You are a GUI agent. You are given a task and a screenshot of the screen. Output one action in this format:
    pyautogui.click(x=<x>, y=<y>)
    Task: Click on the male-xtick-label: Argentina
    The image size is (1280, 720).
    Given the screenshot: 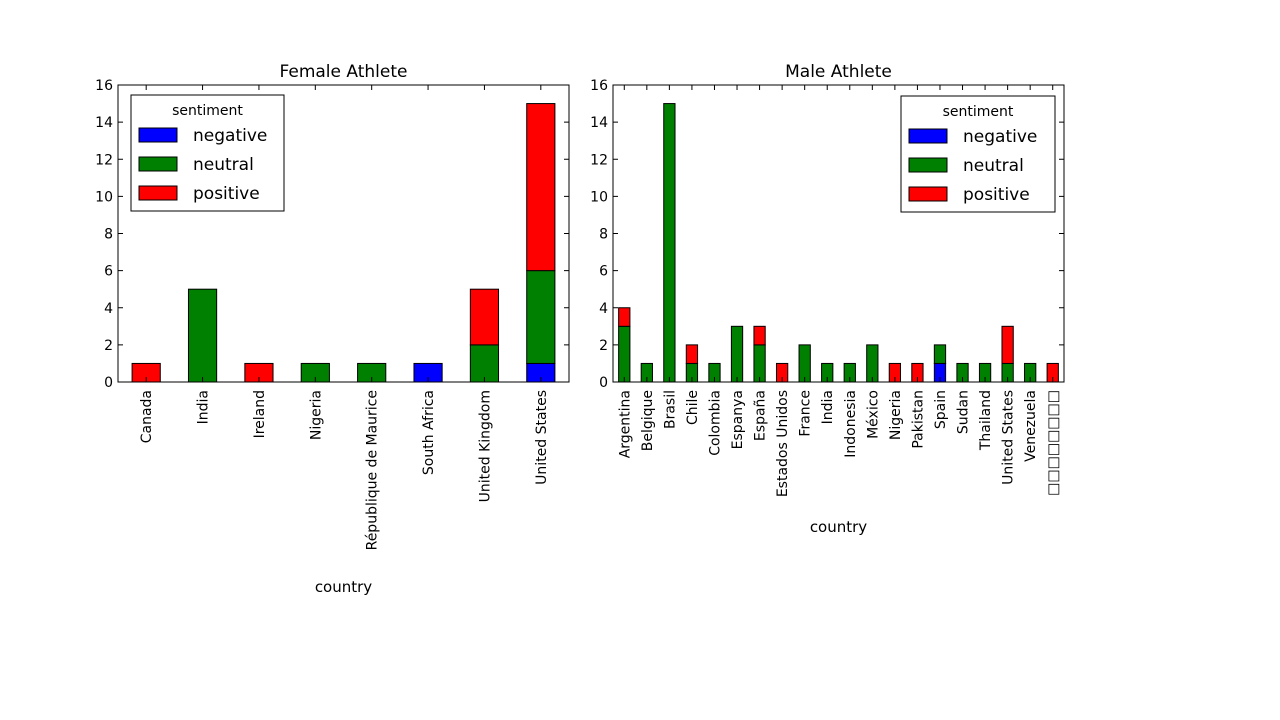 What is the action you would take?
    pyautogui.click(x=625, y=424)
    